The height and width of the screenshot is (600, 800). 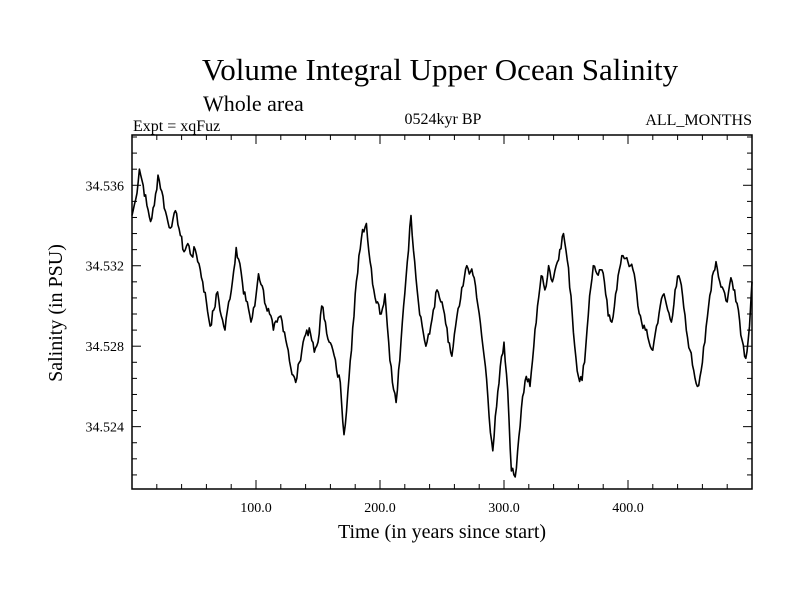 I want to click on y-tick-label: 34.532, so click(x=105, y=267).